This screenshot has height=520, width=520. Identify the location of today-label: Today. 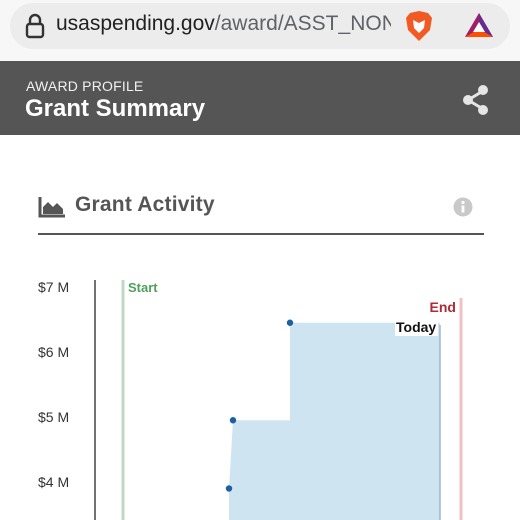
(416, 327).